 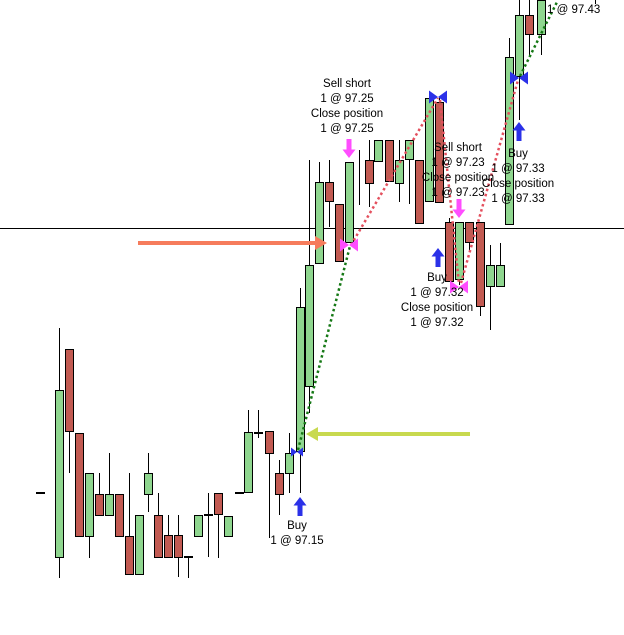 What do you see at coordinates (518, 177) in the screenshot?
I see `trade-annotation-buy-97-33: Buy 1 @ 97.33 Close position 1 @ 97.33` at bounding box center [518, 177].